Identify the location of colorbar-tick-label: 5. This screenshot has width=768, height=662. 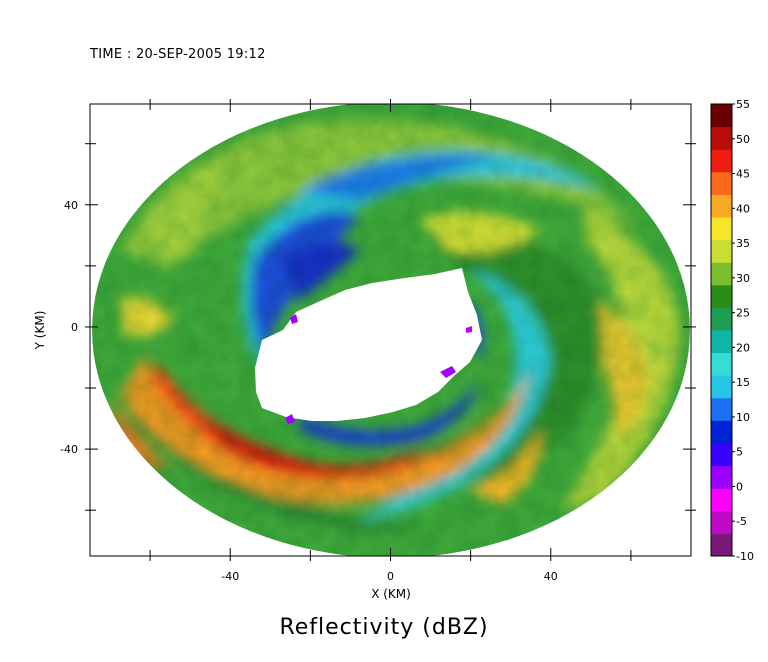
(739, 452).